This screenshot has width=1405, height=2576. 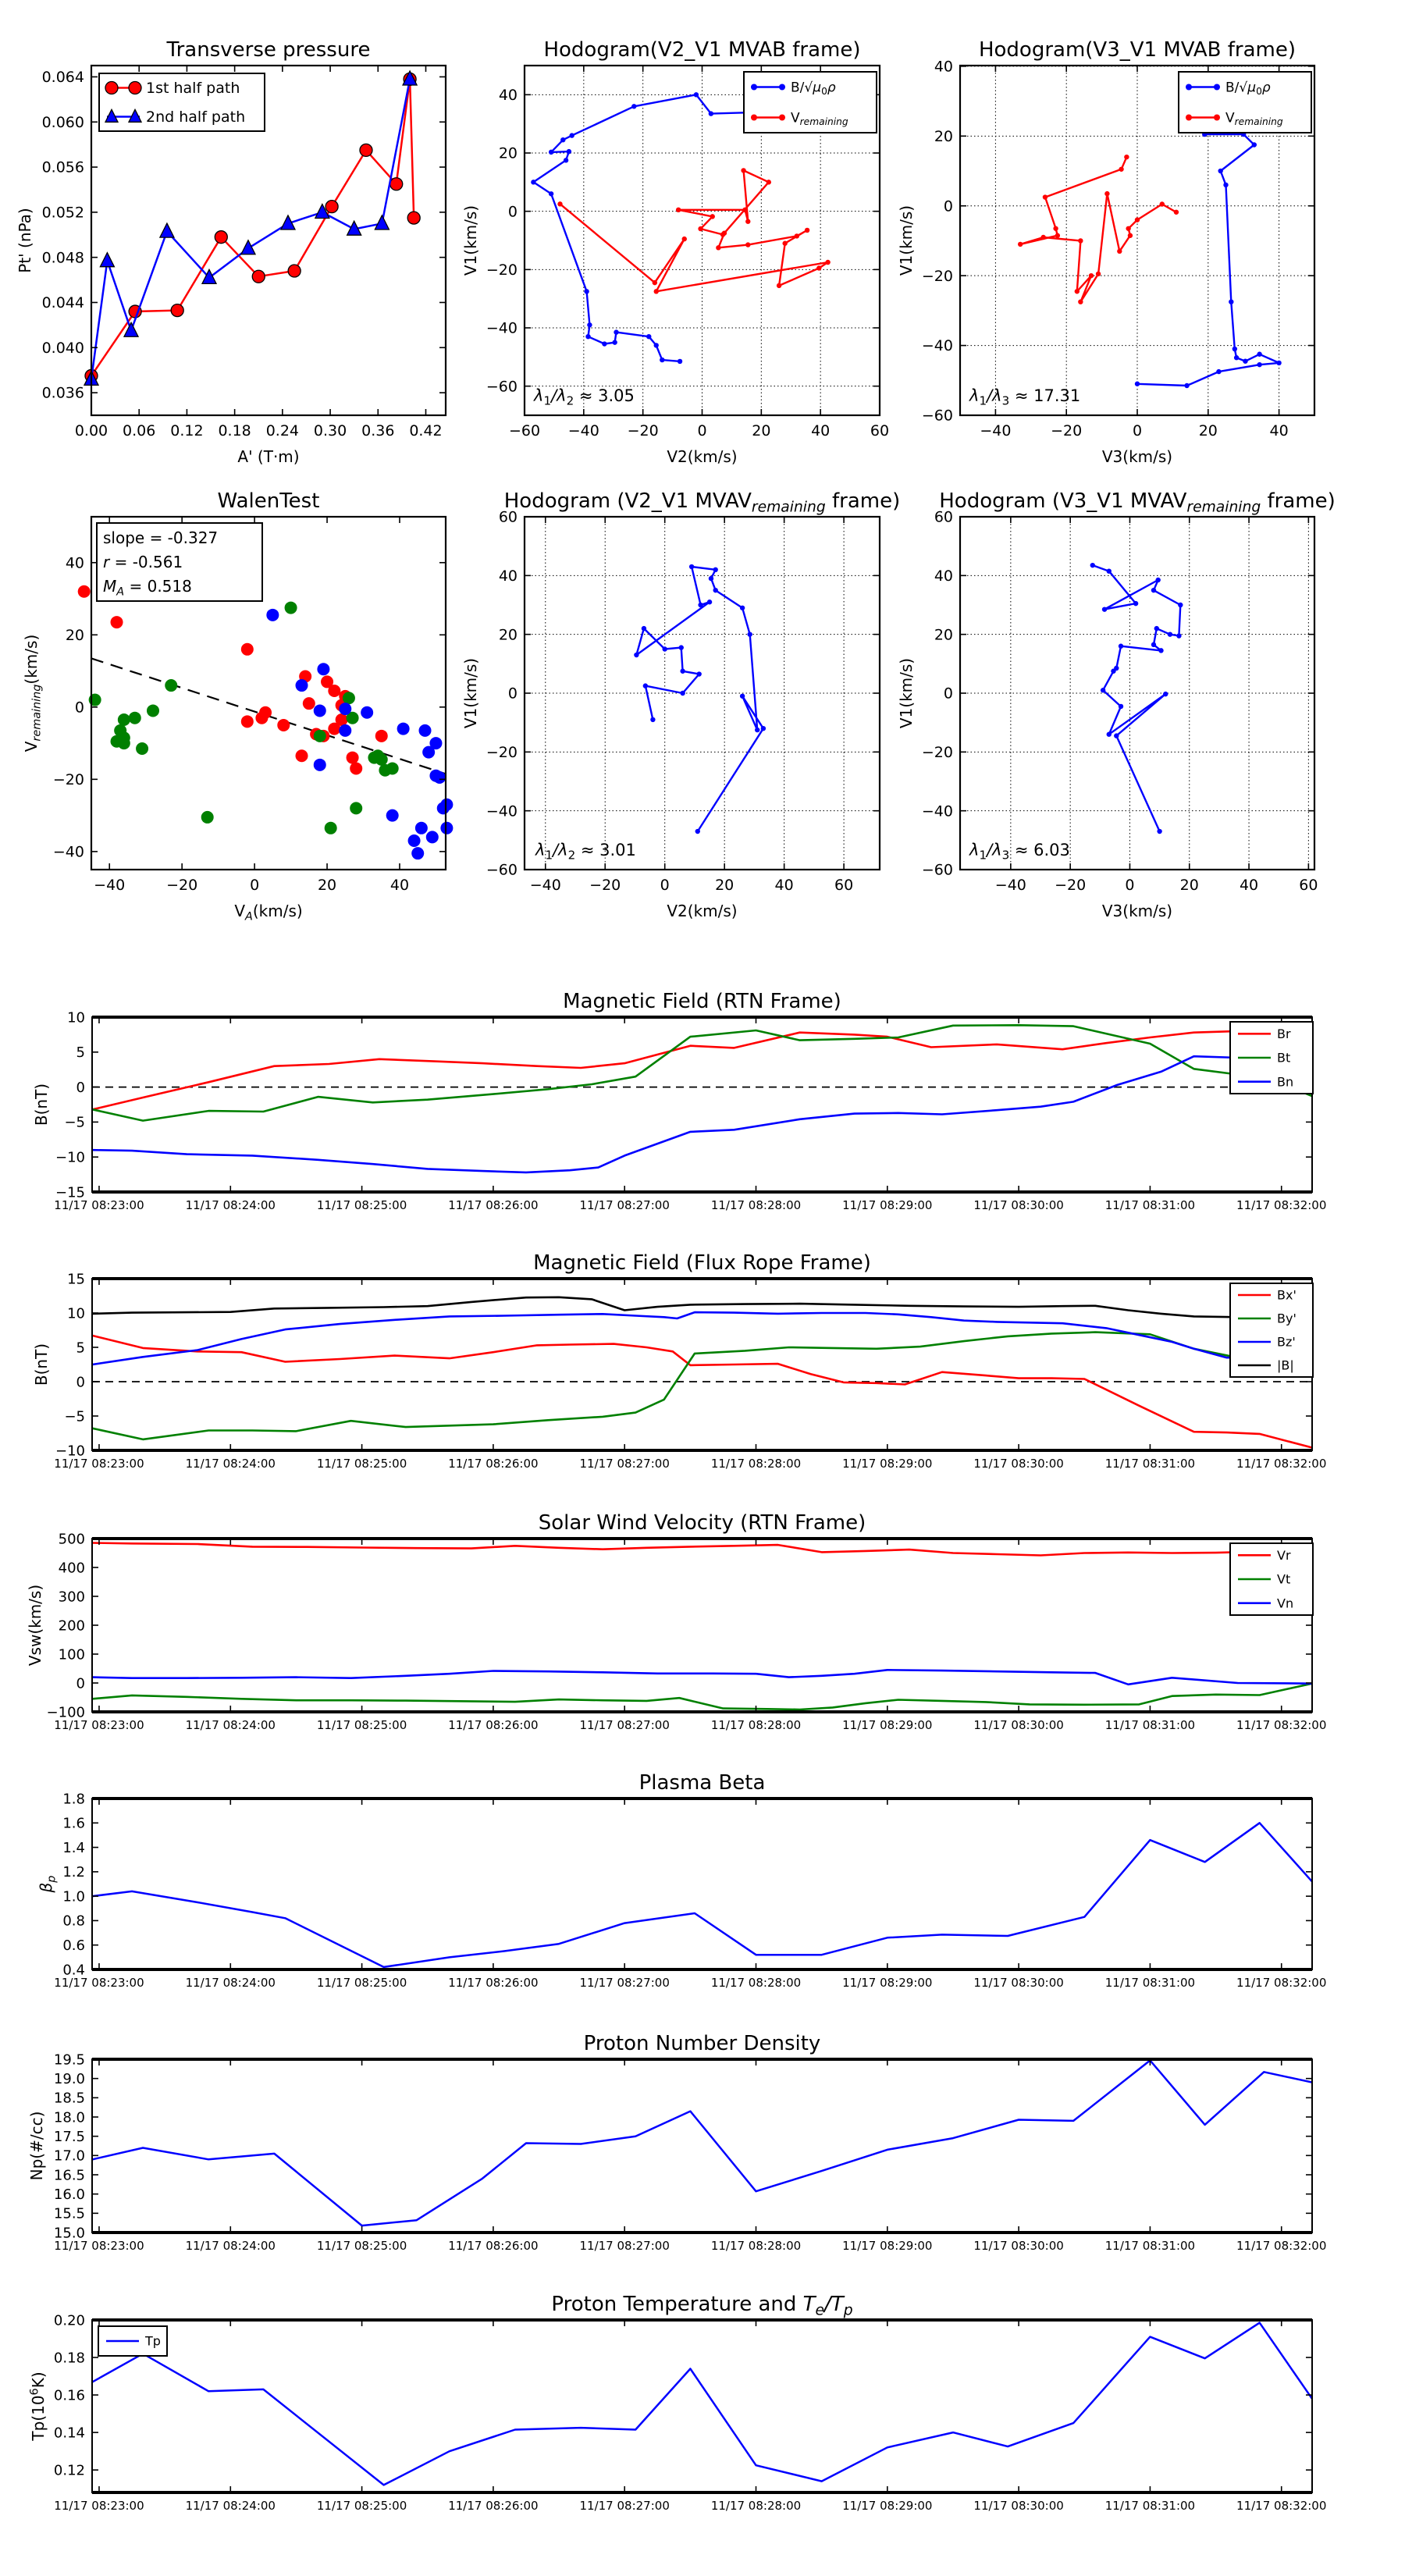 What do you see at coordinates (36, 2146) in the screenshot?
I see `y-axis-label: Np(#/cc)` at bounding box center [36, 2146].